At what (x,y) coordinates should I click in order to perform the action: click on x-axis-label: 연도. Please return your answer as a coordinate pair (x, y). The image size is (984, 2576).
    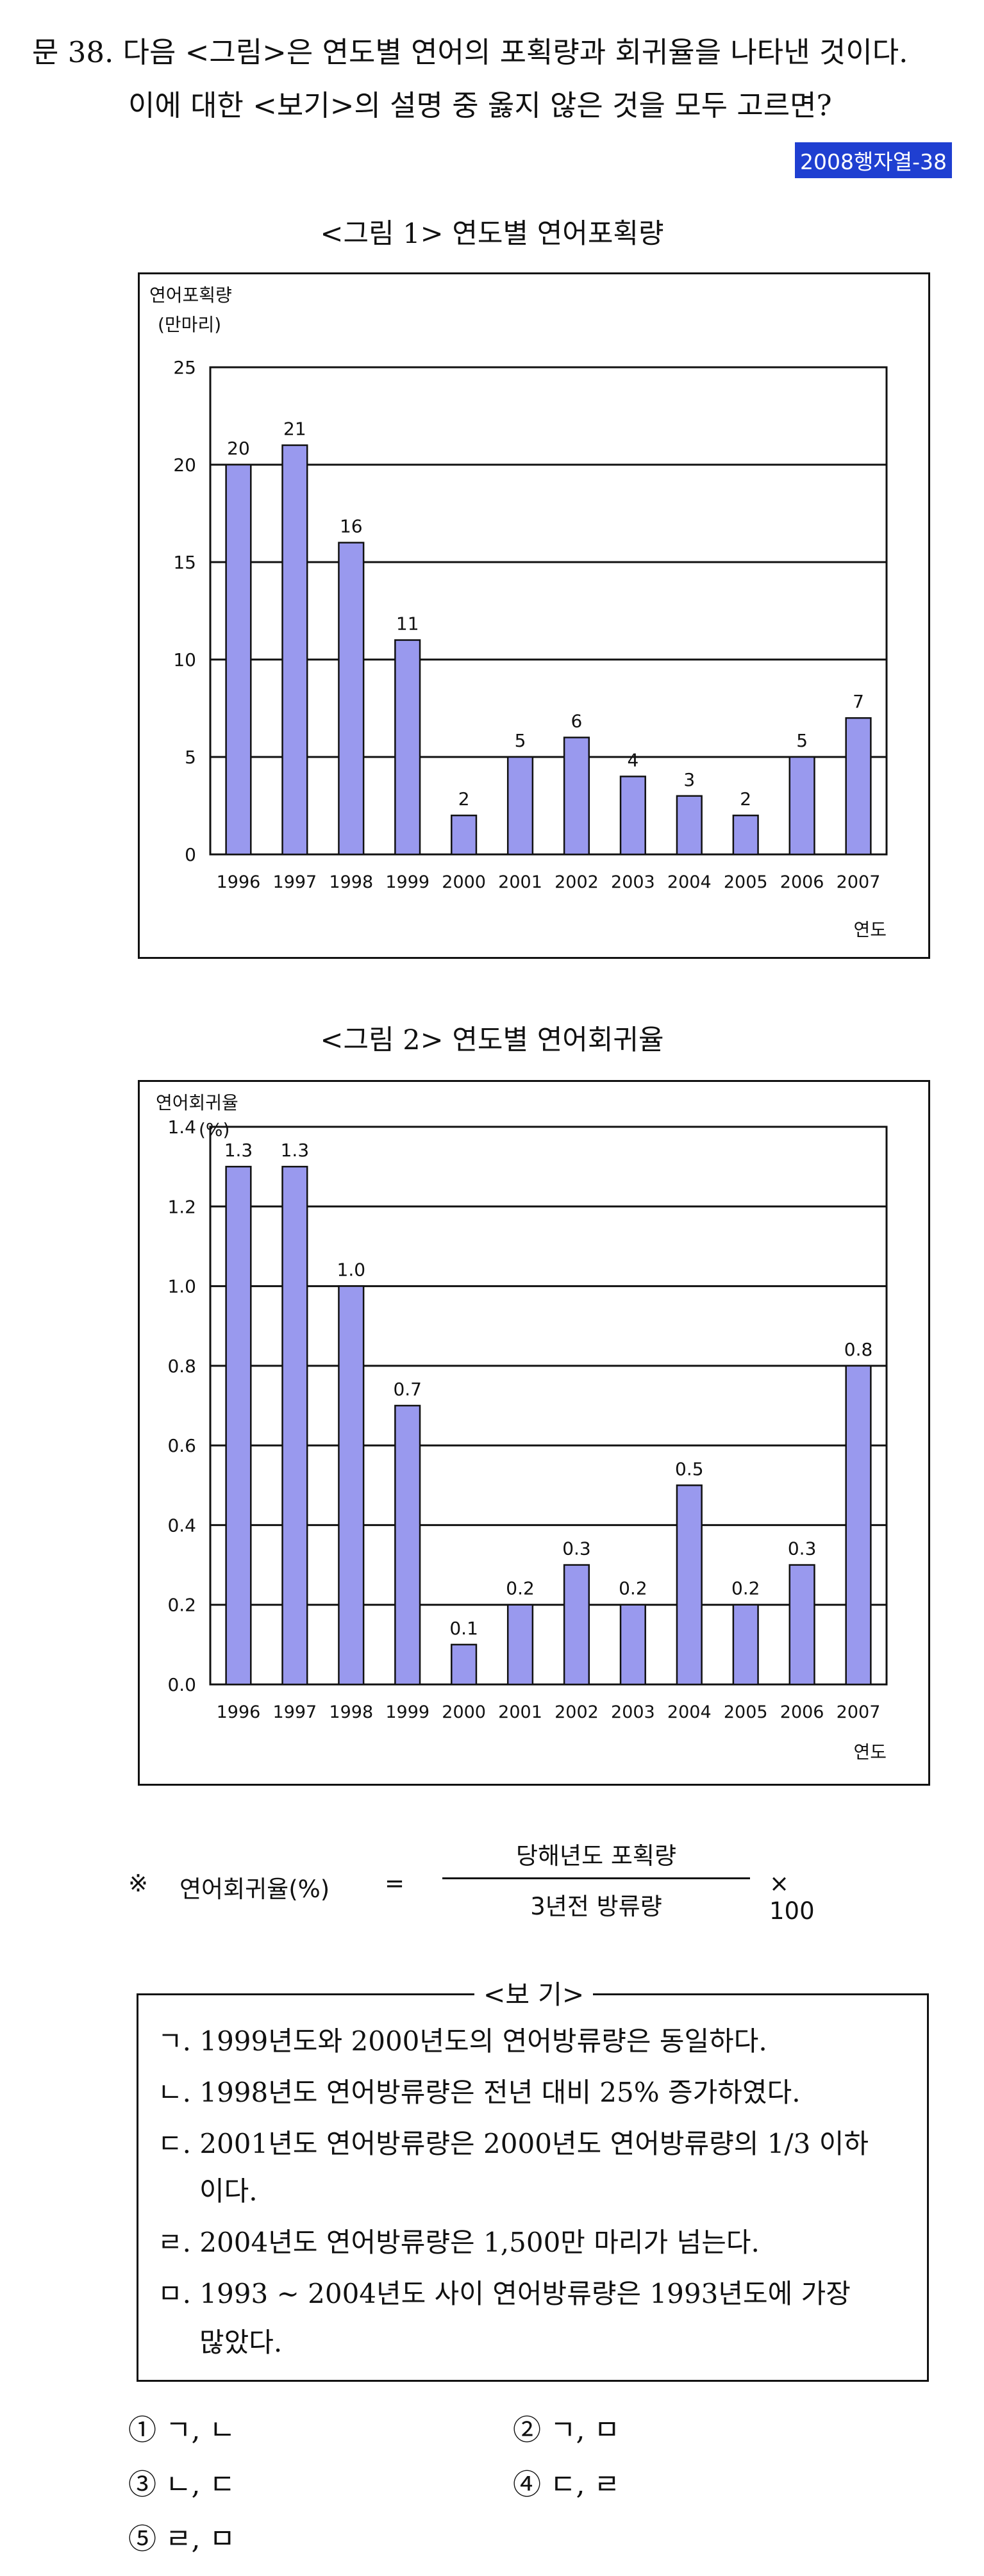
    Looking at the image, I should click on (870, 1752).